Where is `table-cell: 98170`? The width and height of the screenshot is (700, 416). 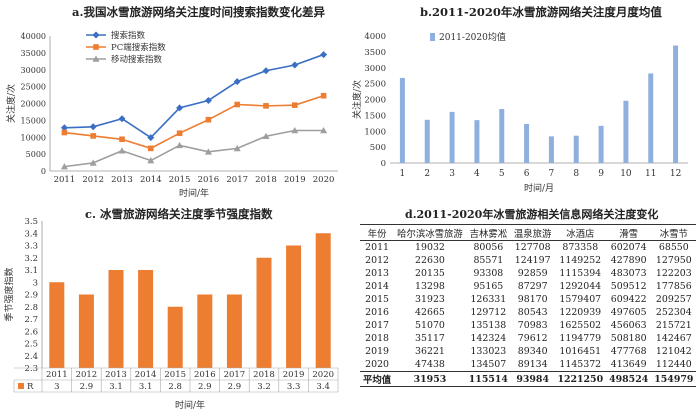
table-cell: 98170 is located at coordinates (532, 299).